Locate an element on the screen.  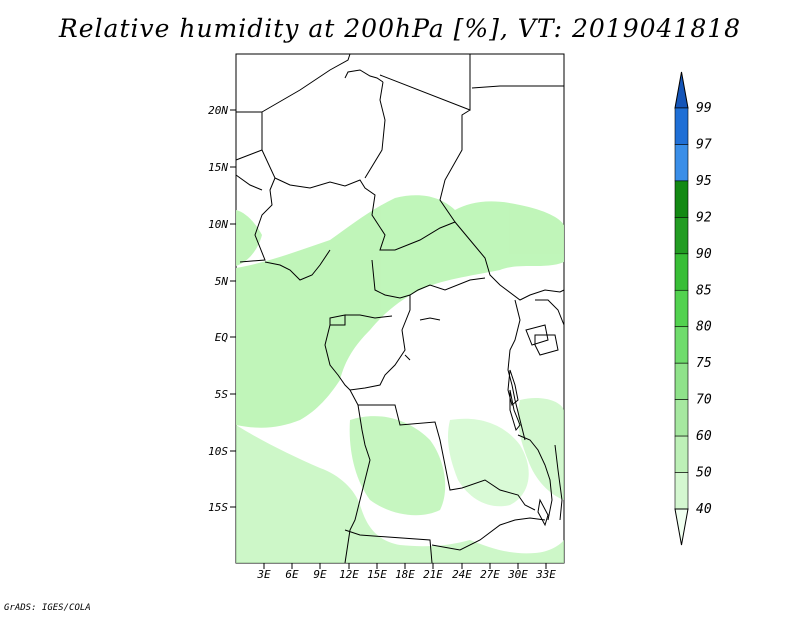
lon-tick-label: 15E is located at coordinates (377, 574).